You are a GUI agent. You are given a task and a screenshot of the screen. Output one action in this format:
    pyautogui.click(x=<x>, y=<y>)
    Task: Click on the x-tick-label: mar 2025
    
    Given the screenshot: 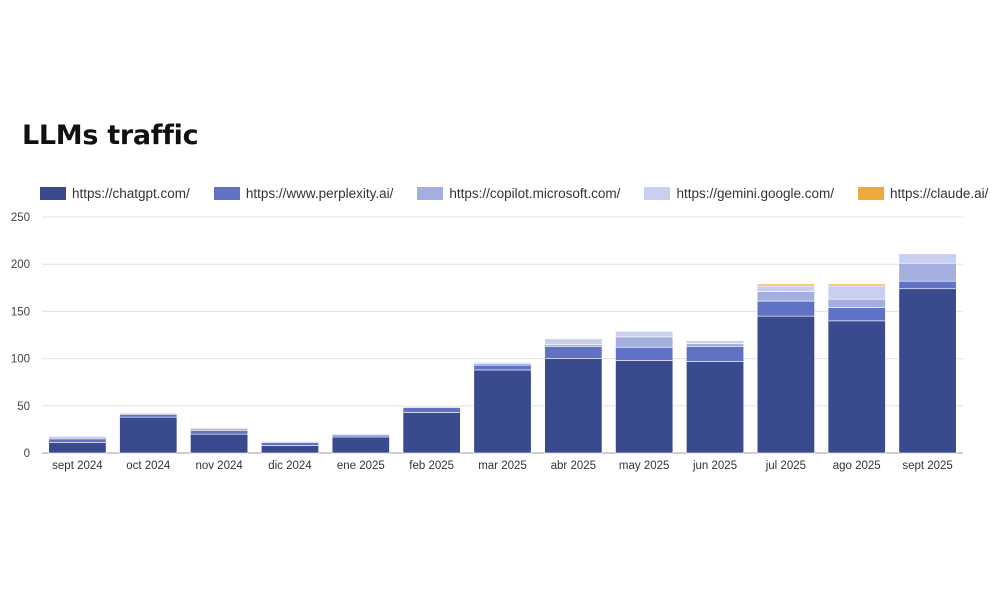 What is the action you would take?
    pyautogui.click(x=502, y=466)
    